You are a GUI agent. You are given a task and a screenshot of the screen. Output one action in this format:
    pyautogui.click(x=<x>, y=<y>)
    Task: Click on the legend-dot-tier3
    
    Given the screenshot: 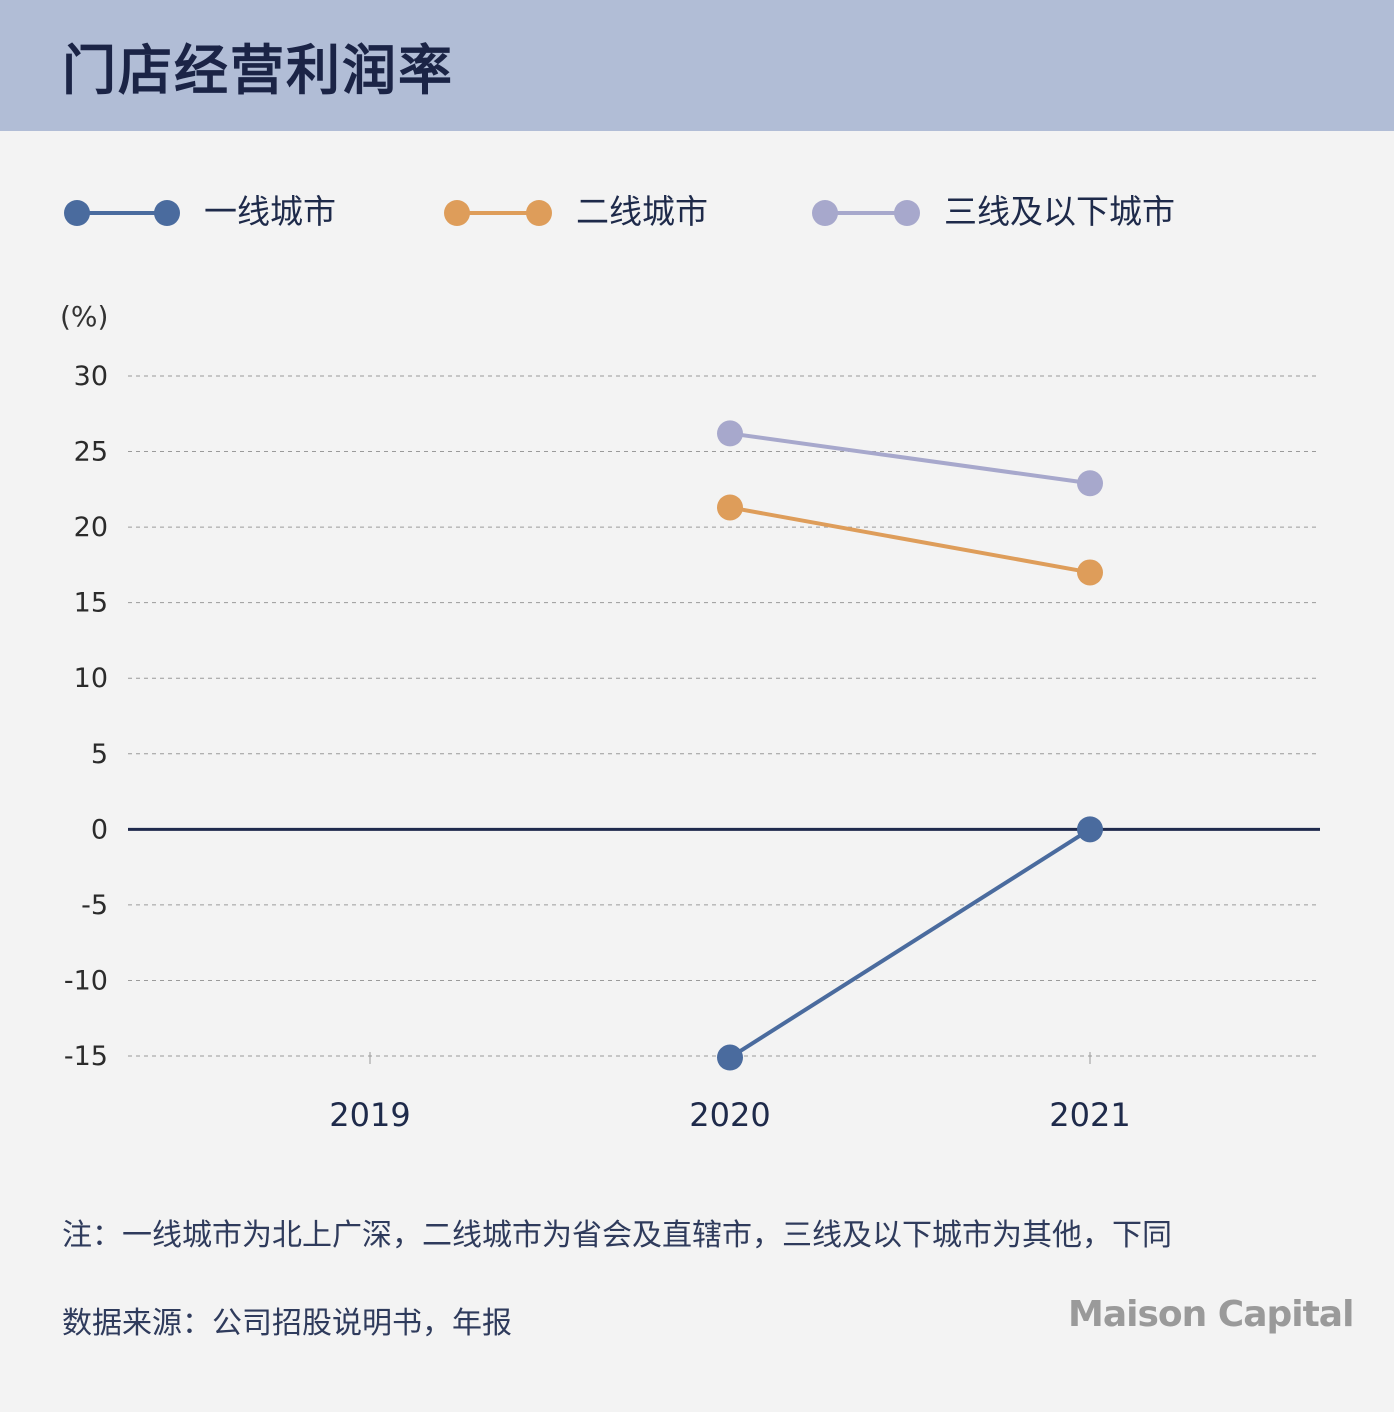 What is the action you would take?
    pyautogui.click(x=825, y=213)
    